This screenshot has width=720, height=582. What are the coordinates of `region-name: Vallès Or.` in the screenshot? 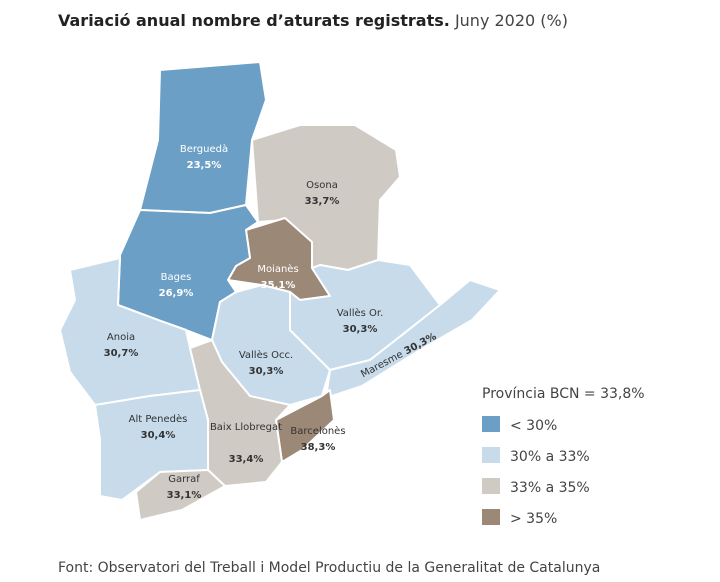 It's located at (360, 313).